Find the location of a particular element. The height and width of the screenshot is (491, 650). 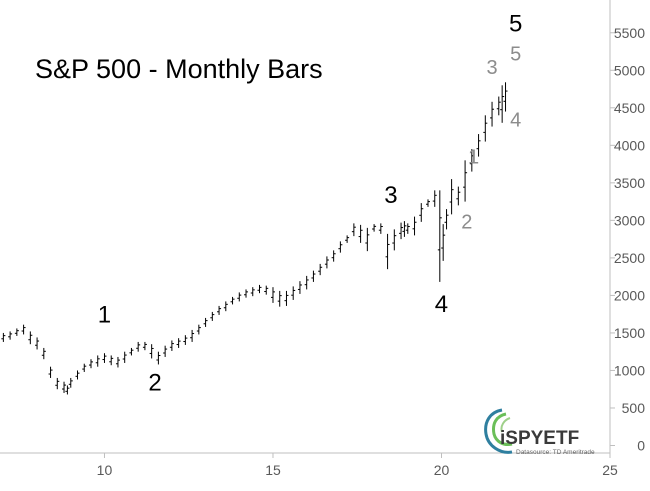

y-tick-label: 2500 is located at coordinates (629, 258).